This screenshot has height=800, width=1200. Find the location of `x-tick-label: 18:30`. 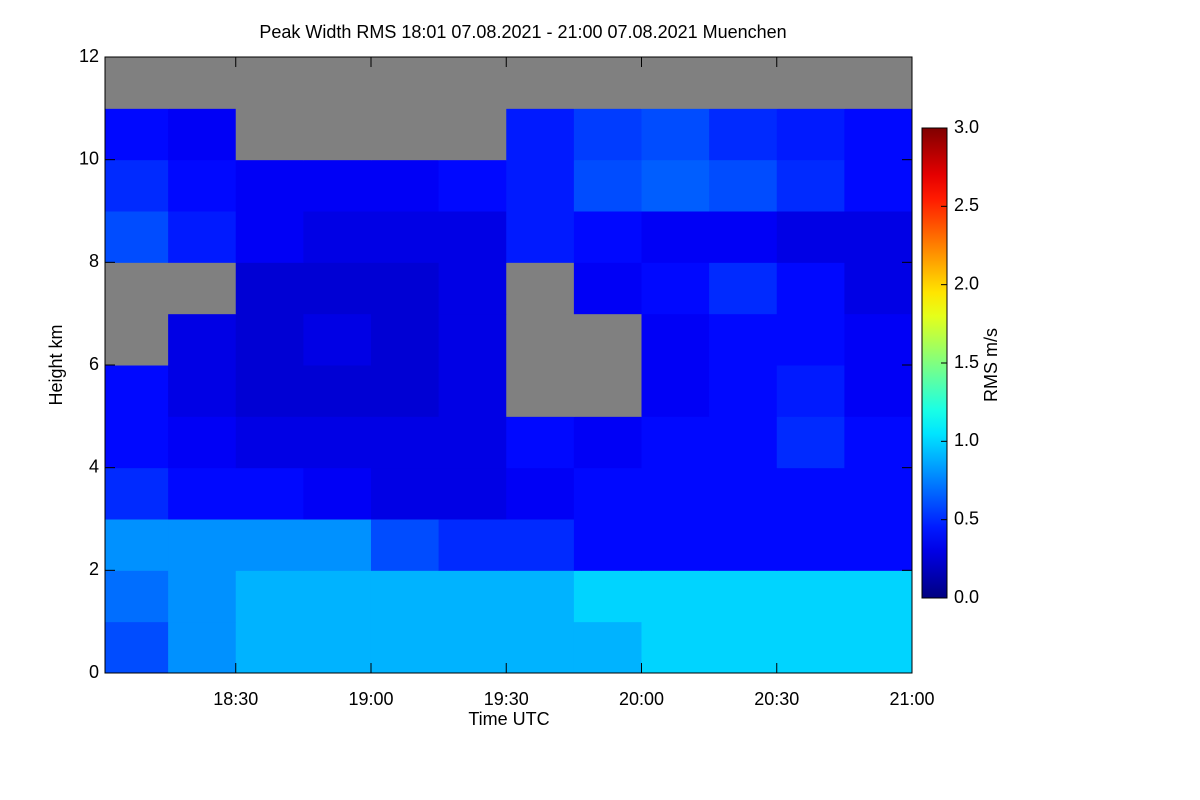

x-tick-label: 18:30 is located at coordinates (235, 699).